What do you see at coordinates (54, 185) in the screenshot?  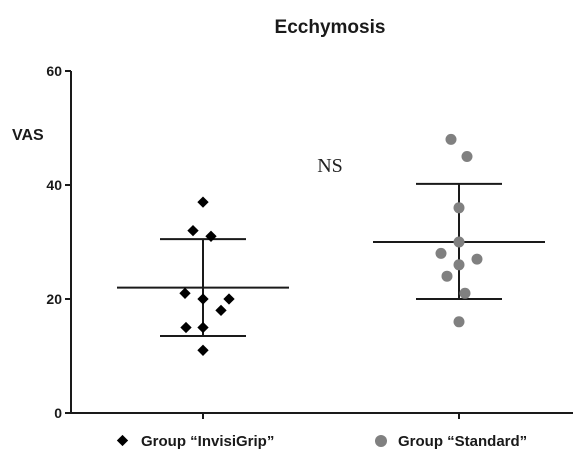 I see `y-tick-label: 40` at bounding box center [54, 185].